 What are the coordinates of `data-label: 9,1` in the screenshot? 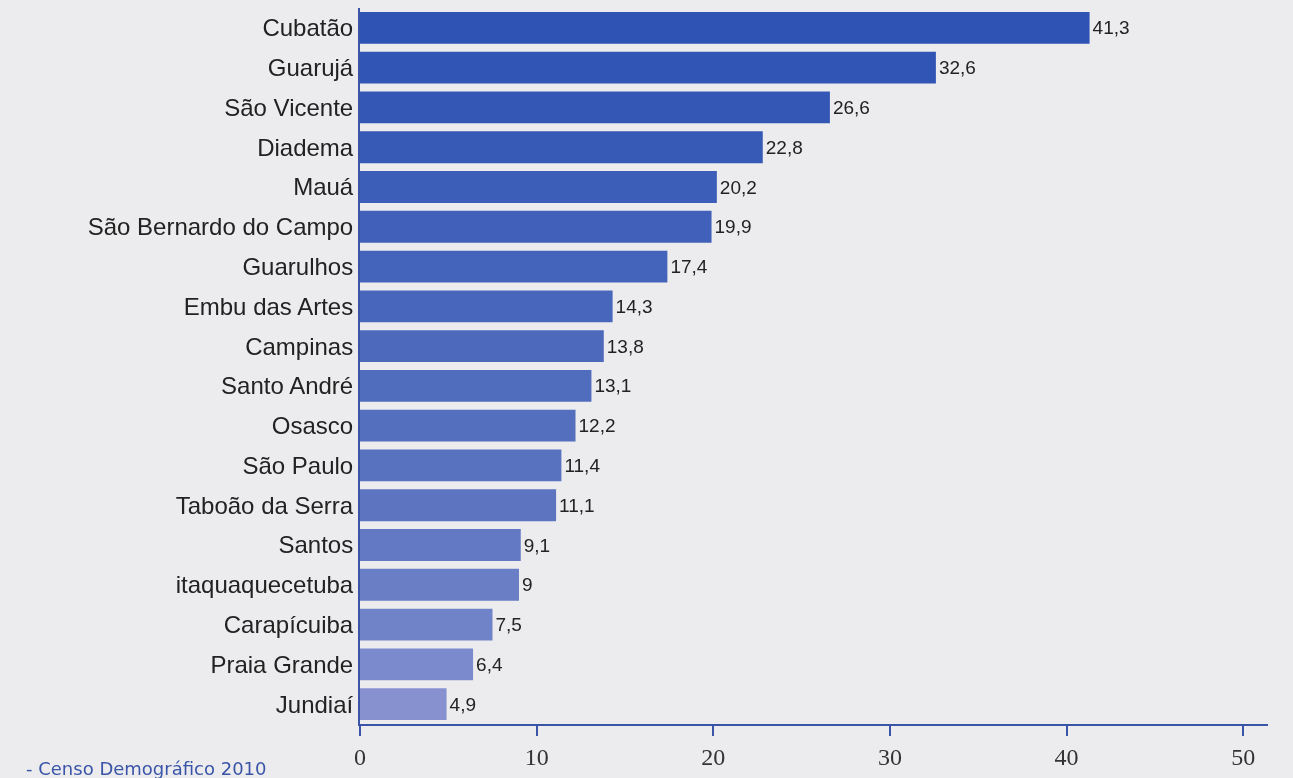 It's located at (537, 545).